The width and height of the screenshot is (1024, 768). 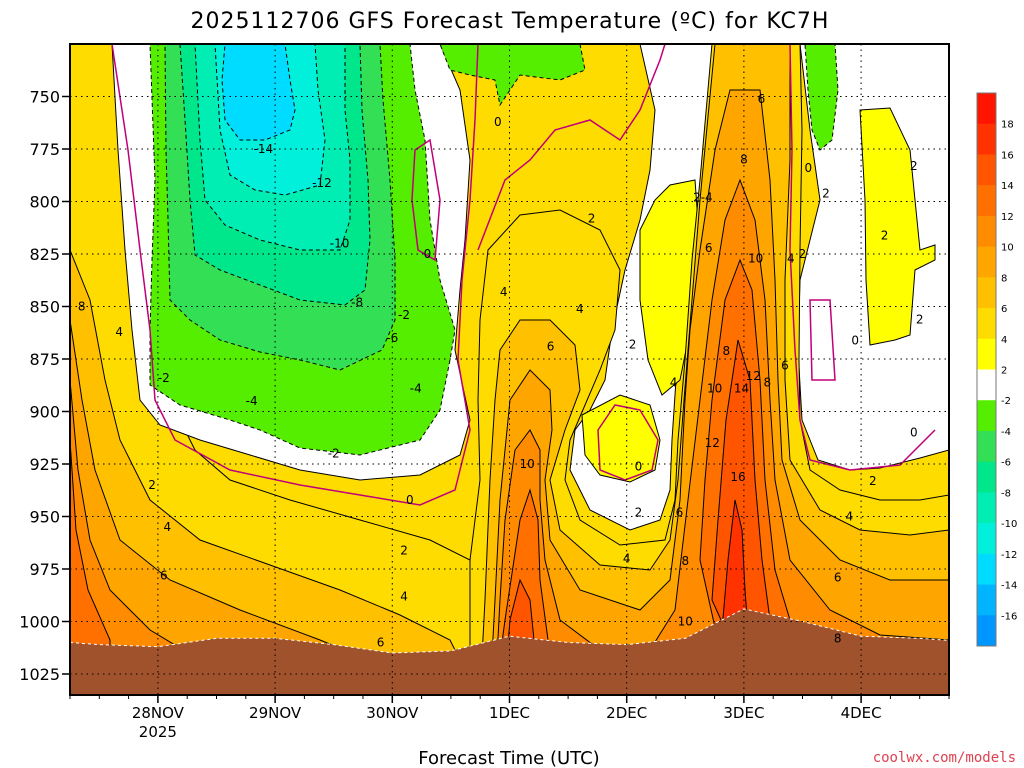 I want to click on colorbar-label: -4, so click(x=1006, y=432).